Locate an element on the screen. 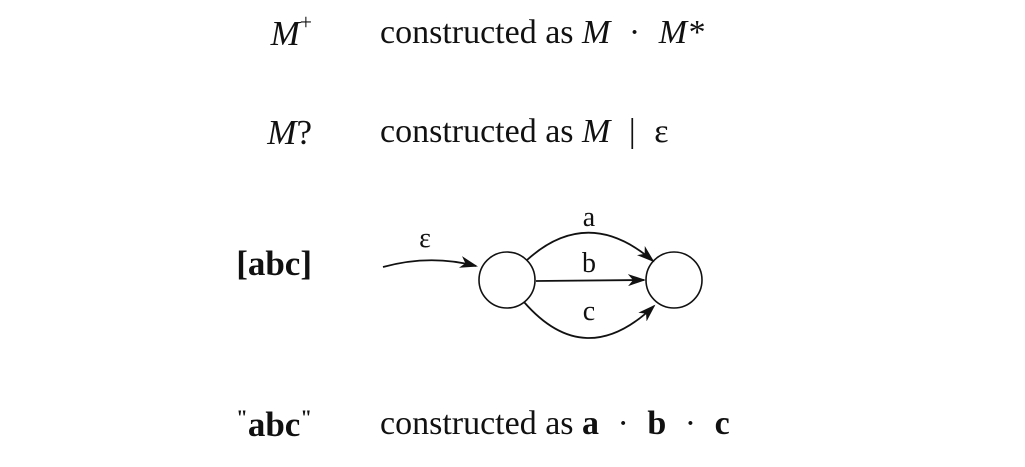 The width and height of the screenshot is (1025, 467). rule-row-string: "abc" constructed as a · b · c is located at coordinates (512, 437).